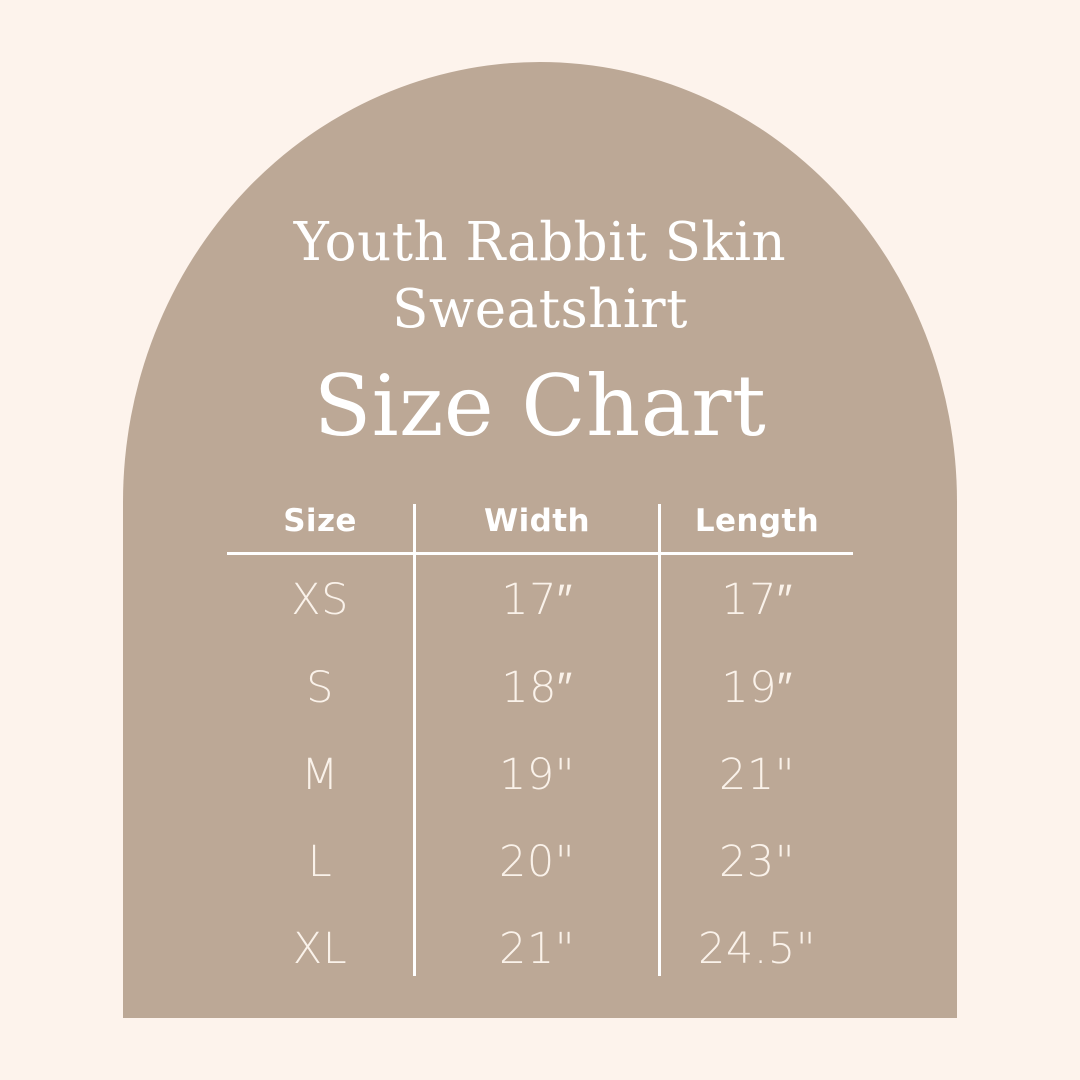 Image resolution: width=1080 pixels, height=1080 pixels. Describe the element at coordinates (540, 276) in the screenshot. I see `product-title: Youth Rabbit Skin Sweatshirt` at that location.